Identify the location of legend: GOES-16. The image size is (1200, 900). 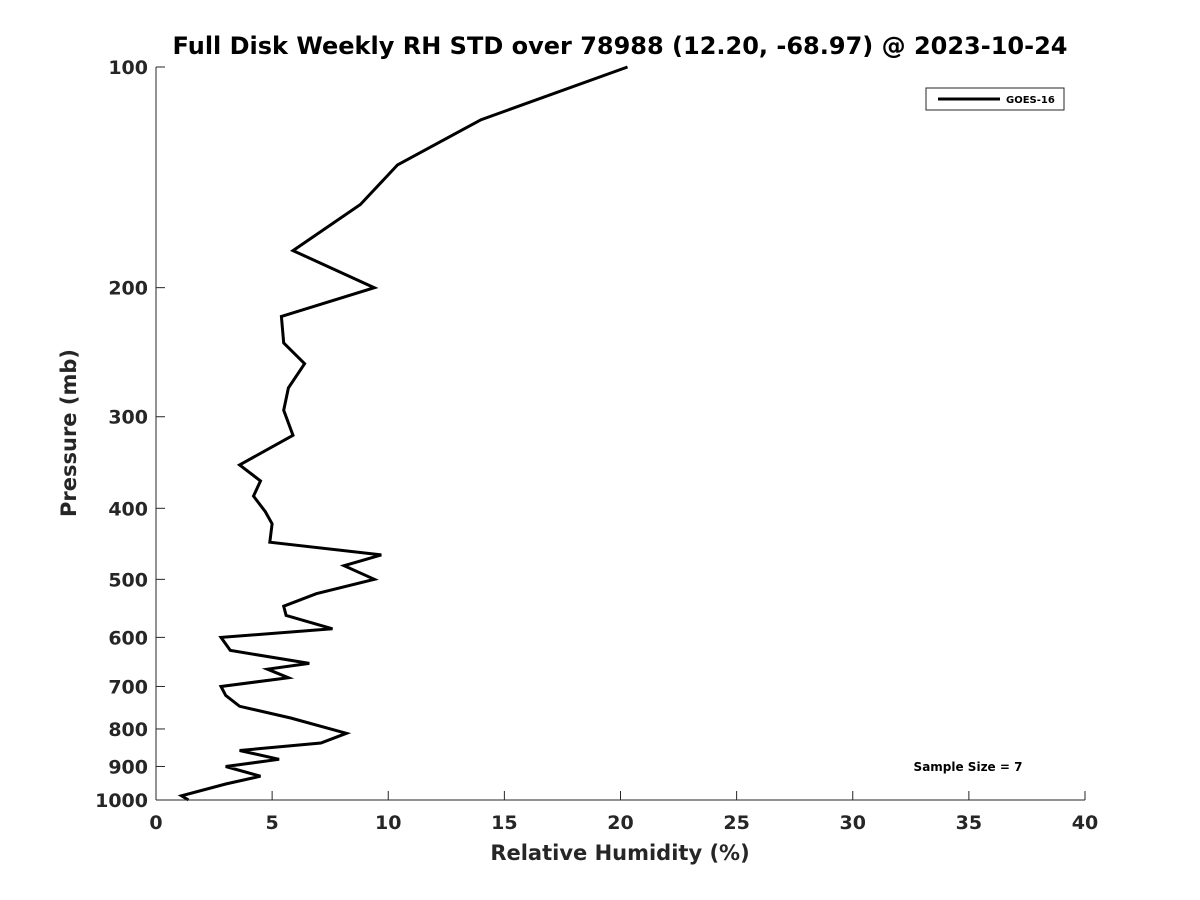
(995, 99).